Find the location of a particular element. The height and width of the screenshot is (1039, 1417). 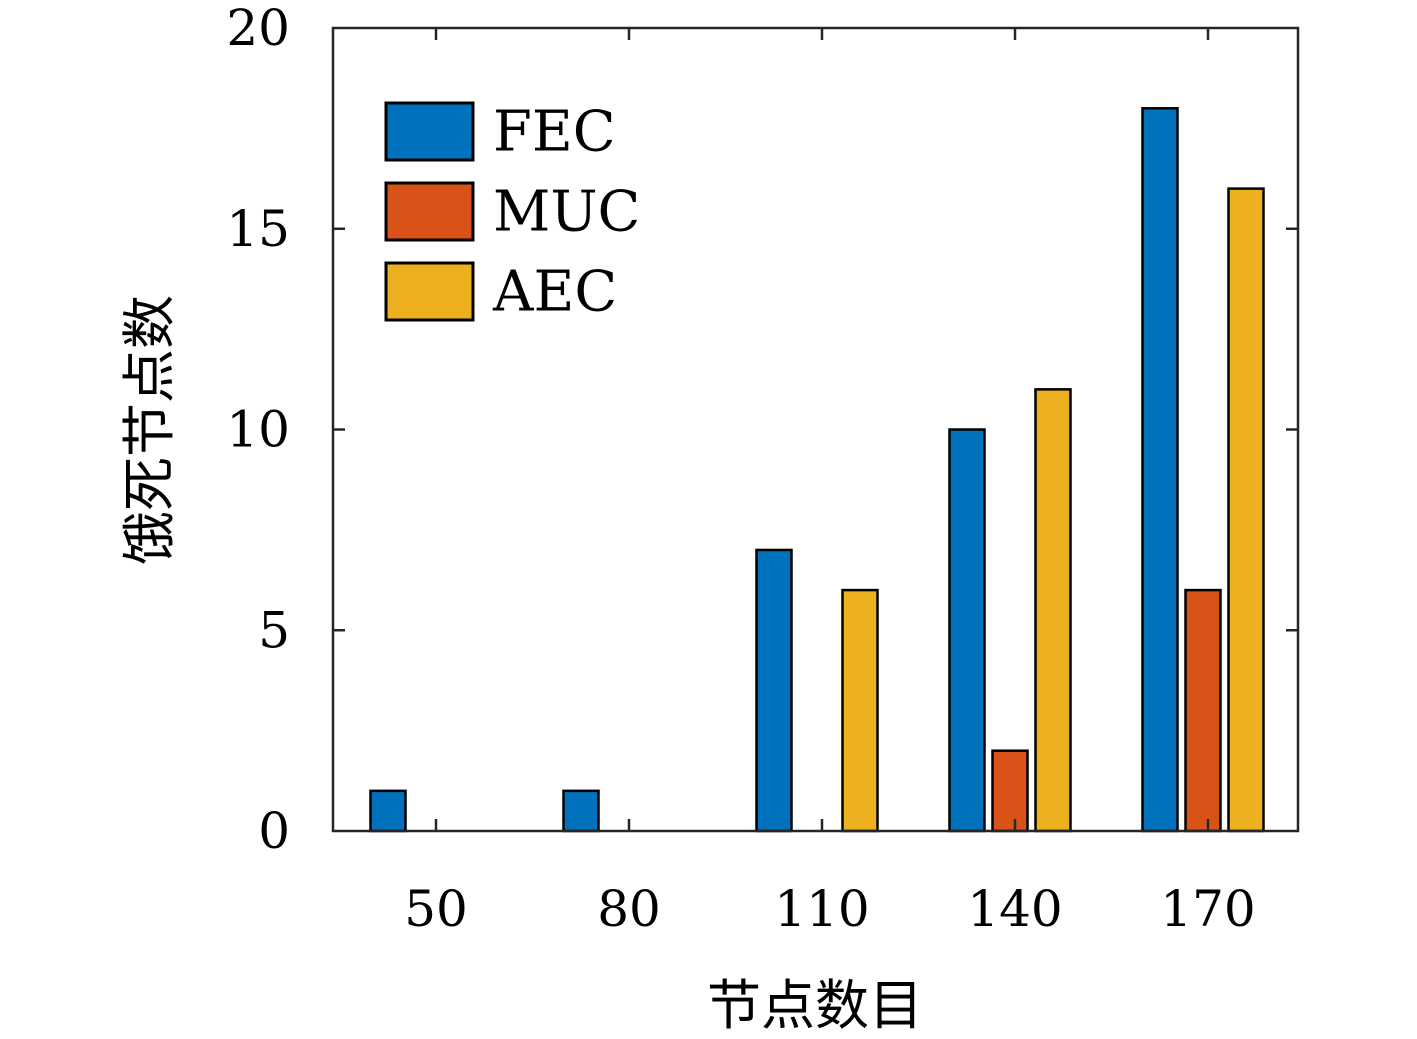

legend-label-muc: MUC is located at coordinates (566, 212).